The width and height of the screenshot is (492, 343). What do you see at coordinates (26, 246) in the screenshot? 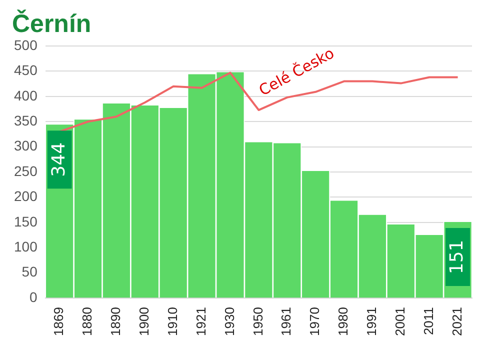
I see `y-tick-label: 100` at bounding box center [26, 246].